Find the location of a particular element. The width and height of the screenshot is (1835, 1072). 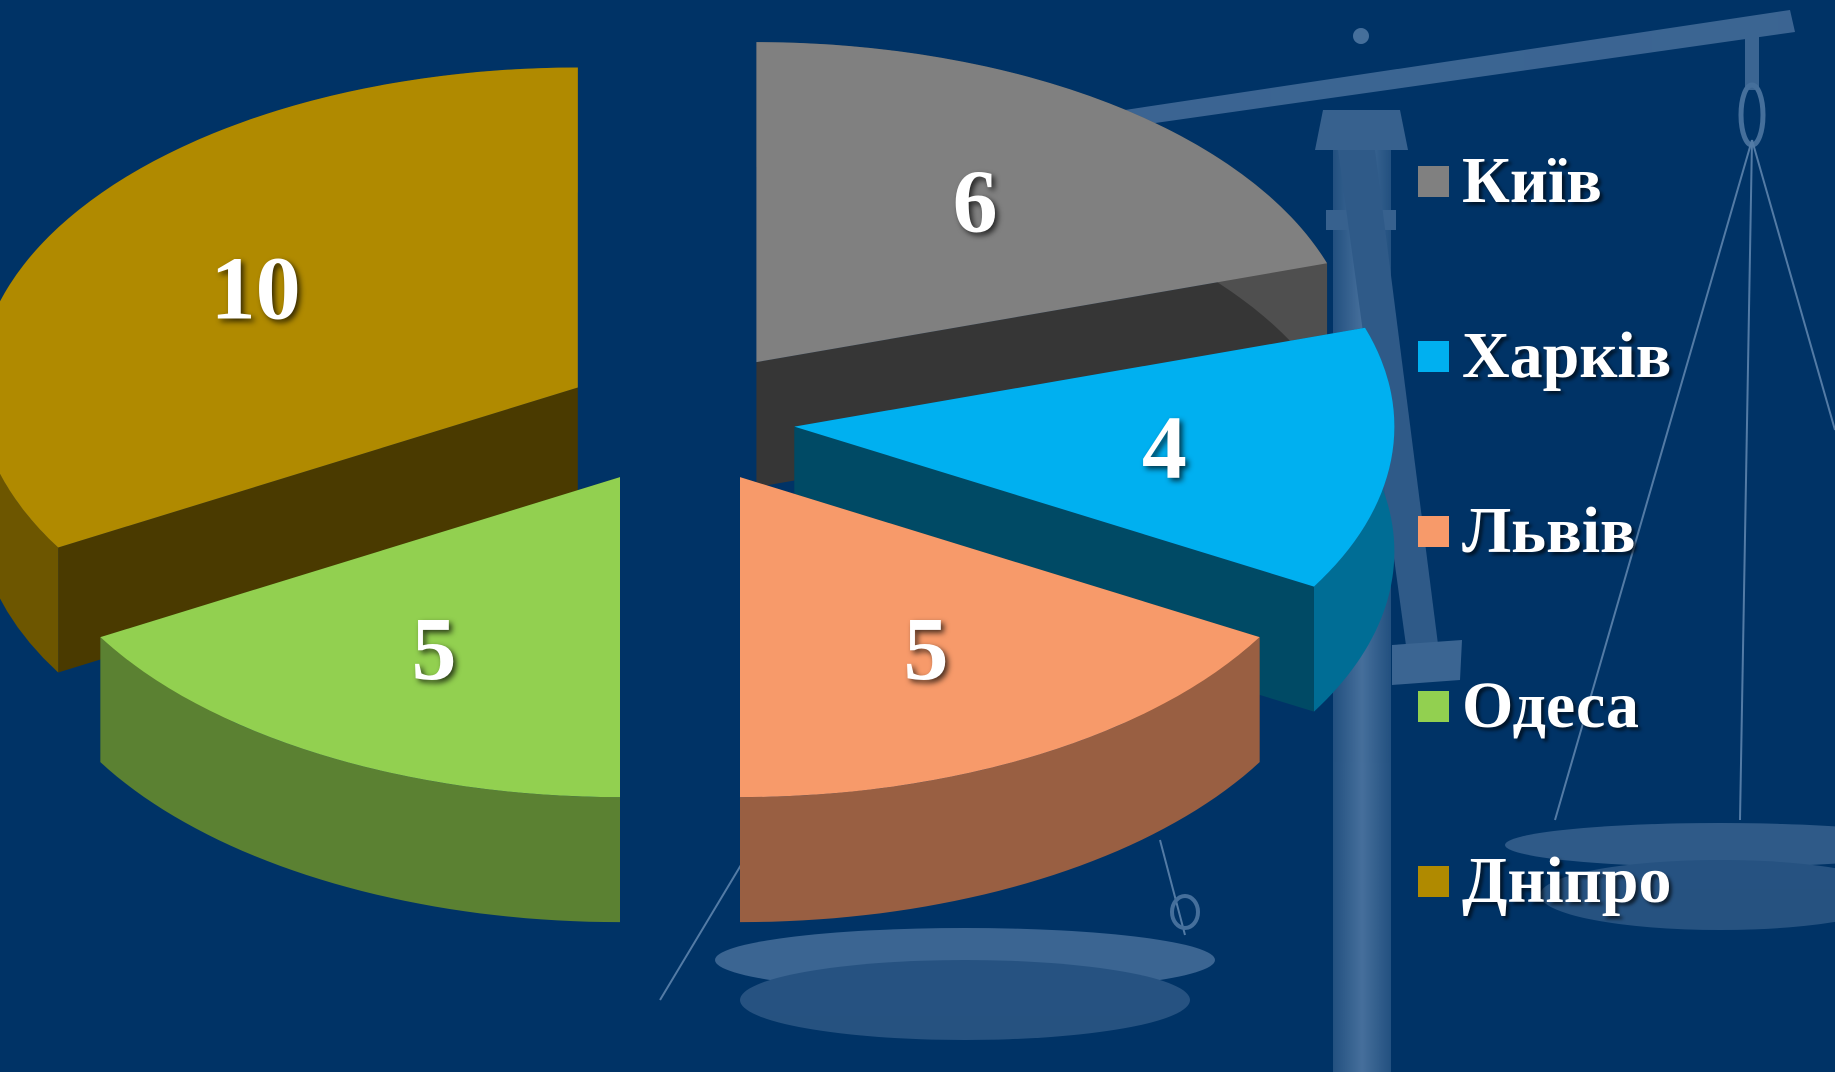

legend-label: Одеса is located at coordinates (1551, 705).